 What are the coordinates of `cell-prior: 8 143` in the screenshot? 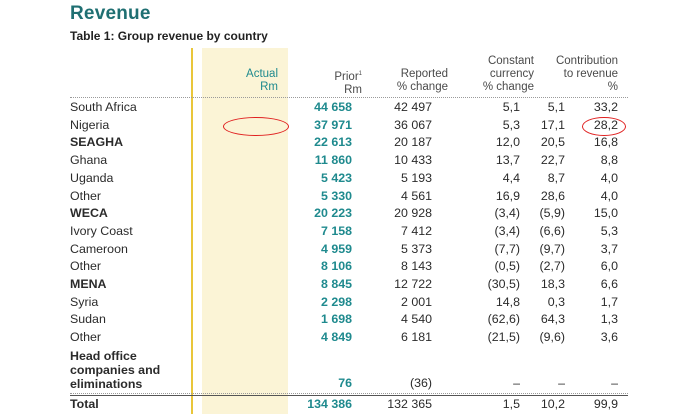 It's located at (416, 266).